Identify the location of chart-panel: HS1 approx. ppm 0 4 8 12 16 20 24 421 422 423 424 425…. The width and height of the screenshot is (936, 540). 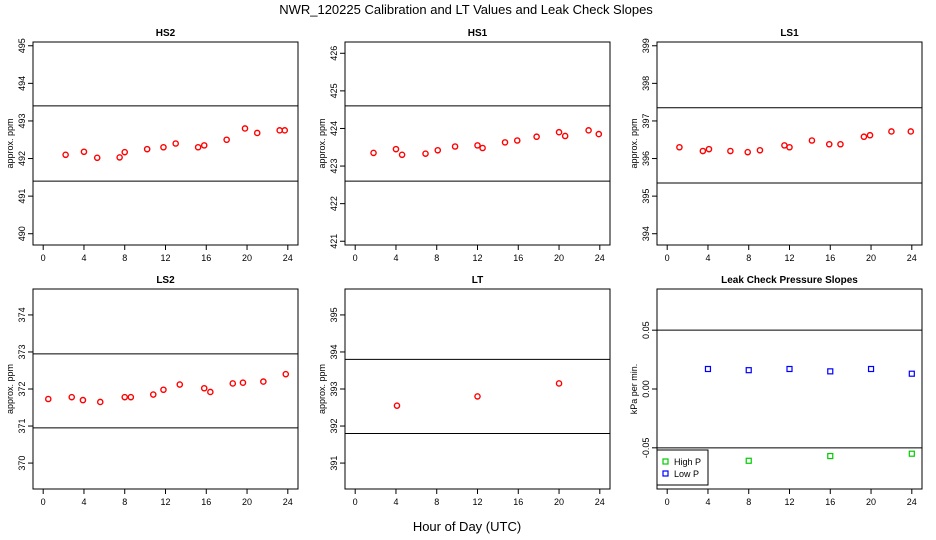
(464, 145).